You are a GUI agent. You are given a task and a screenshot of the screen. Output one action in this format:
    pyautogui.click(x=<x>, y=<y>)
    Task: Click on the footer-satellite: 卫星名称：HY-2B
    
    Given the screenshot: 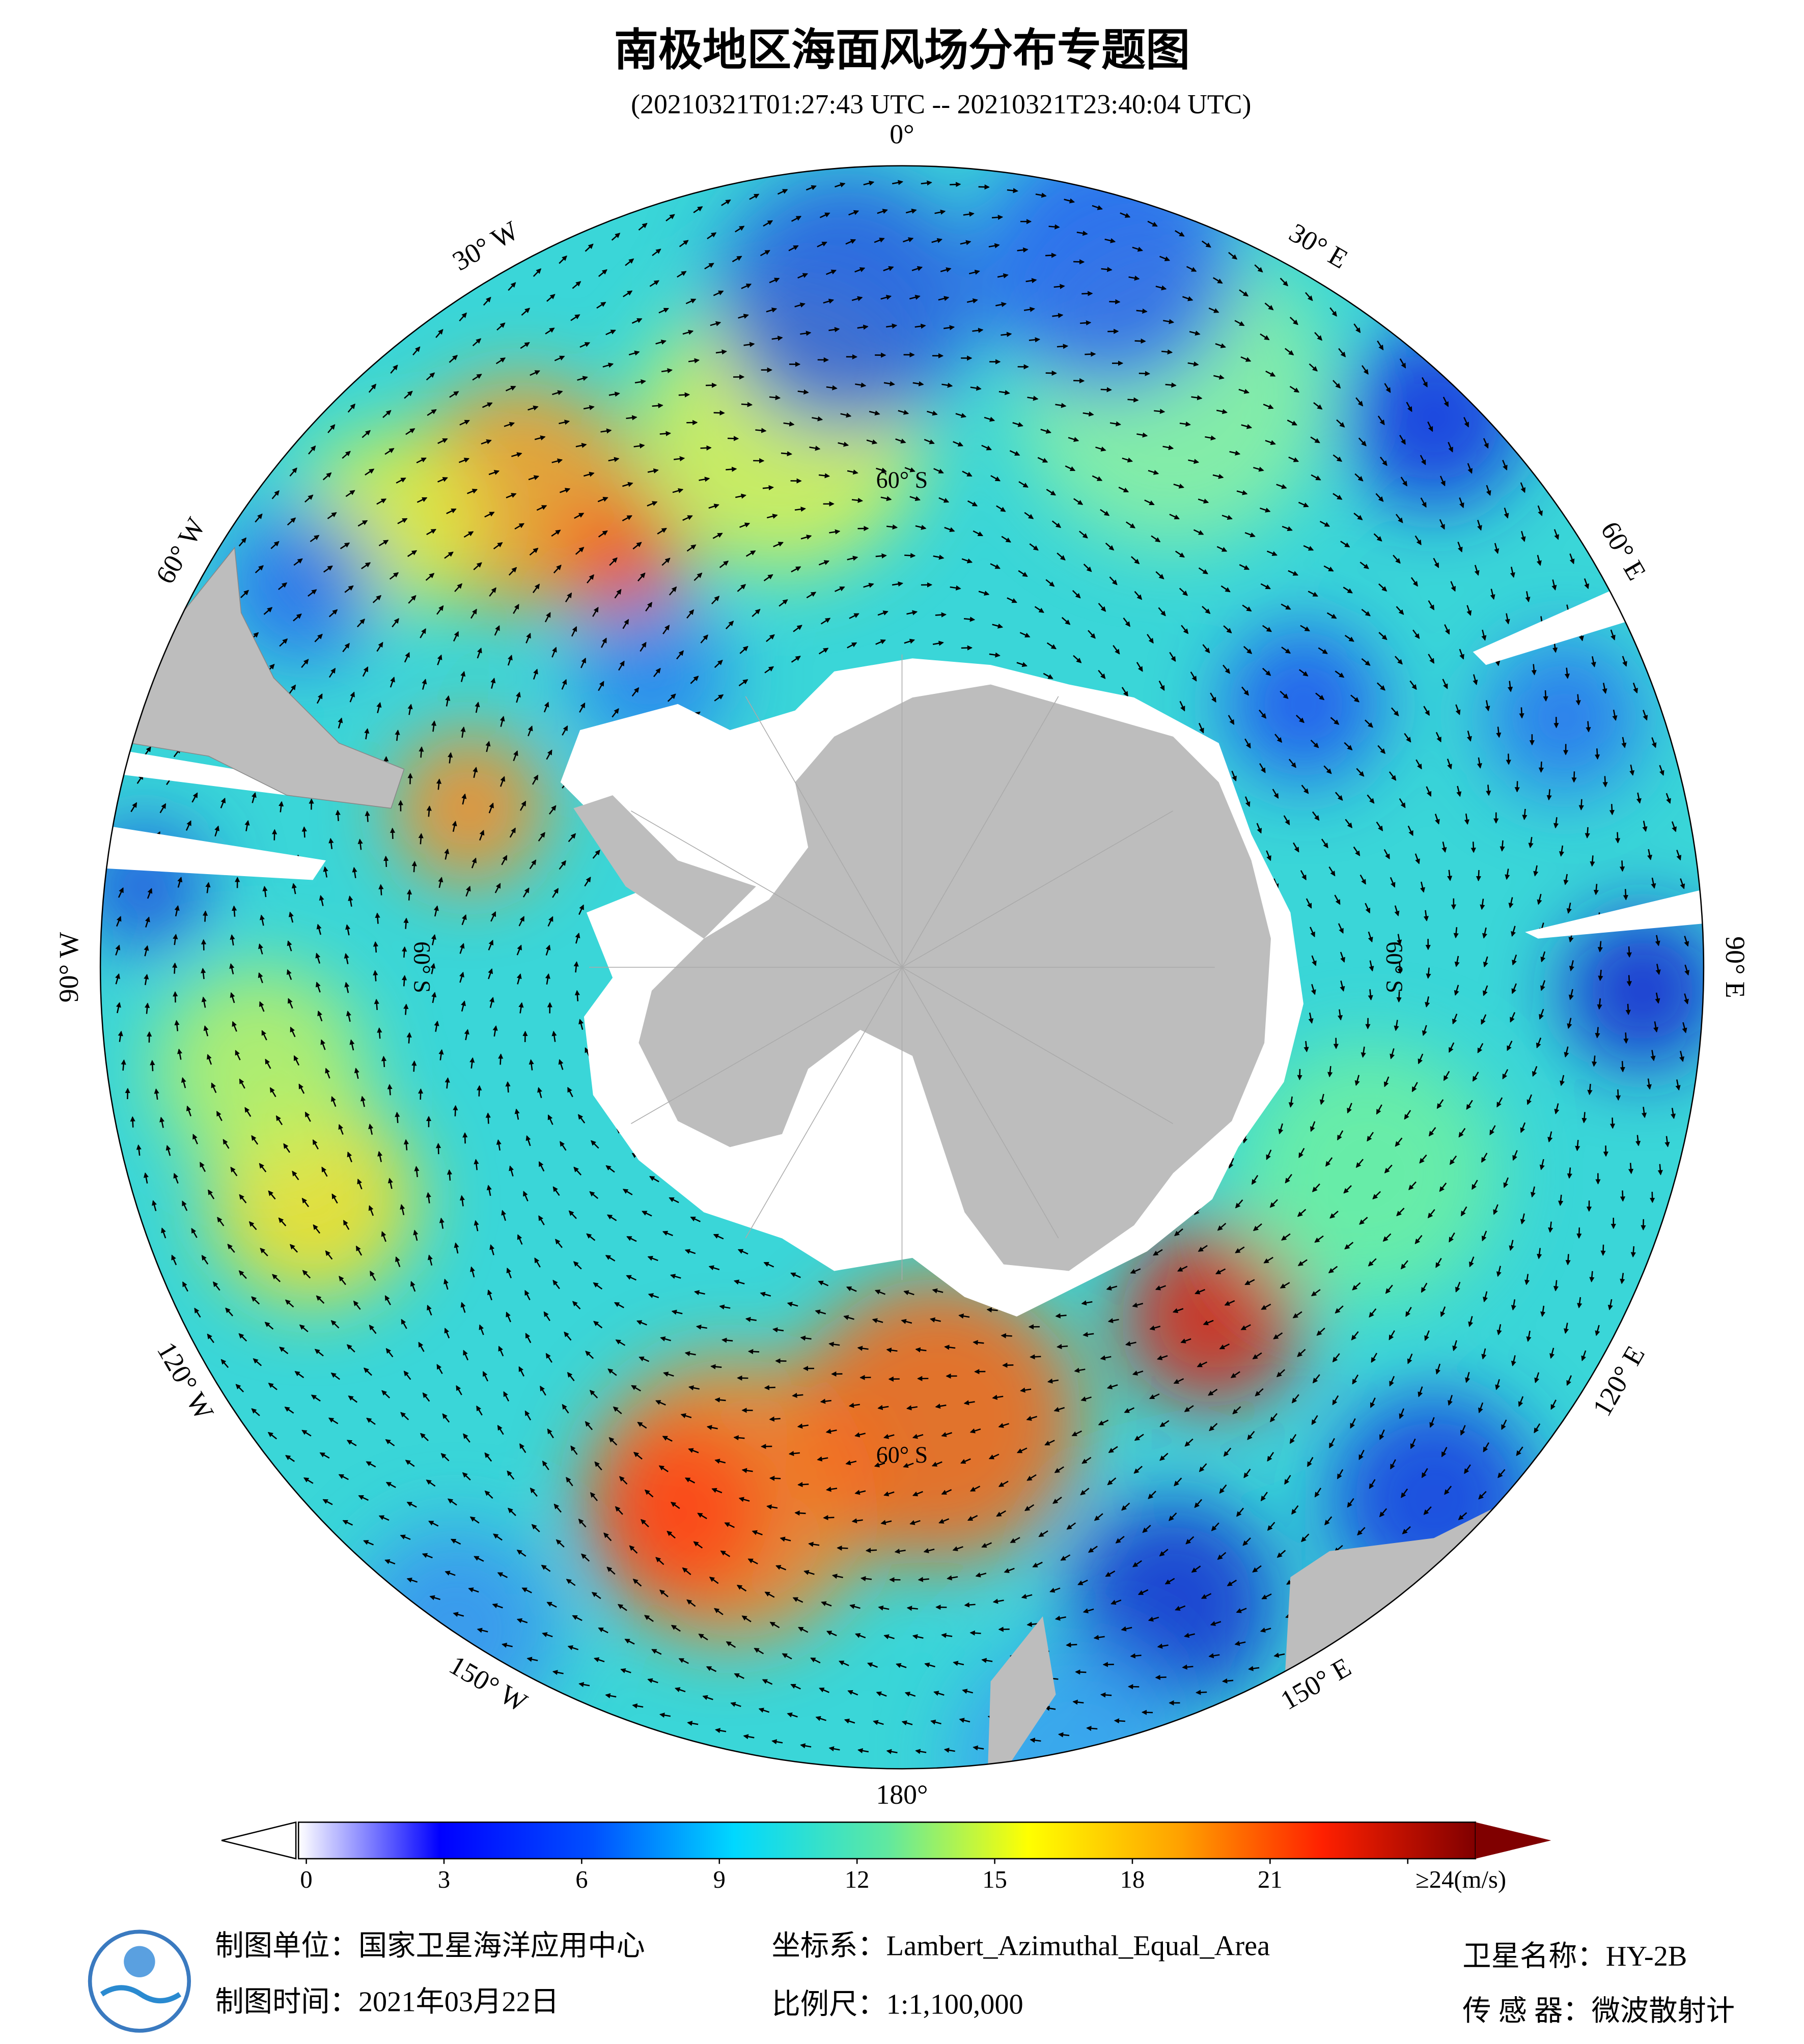 What is the action you would take?
    pyautogui.click(x=1574, y=1956)
    